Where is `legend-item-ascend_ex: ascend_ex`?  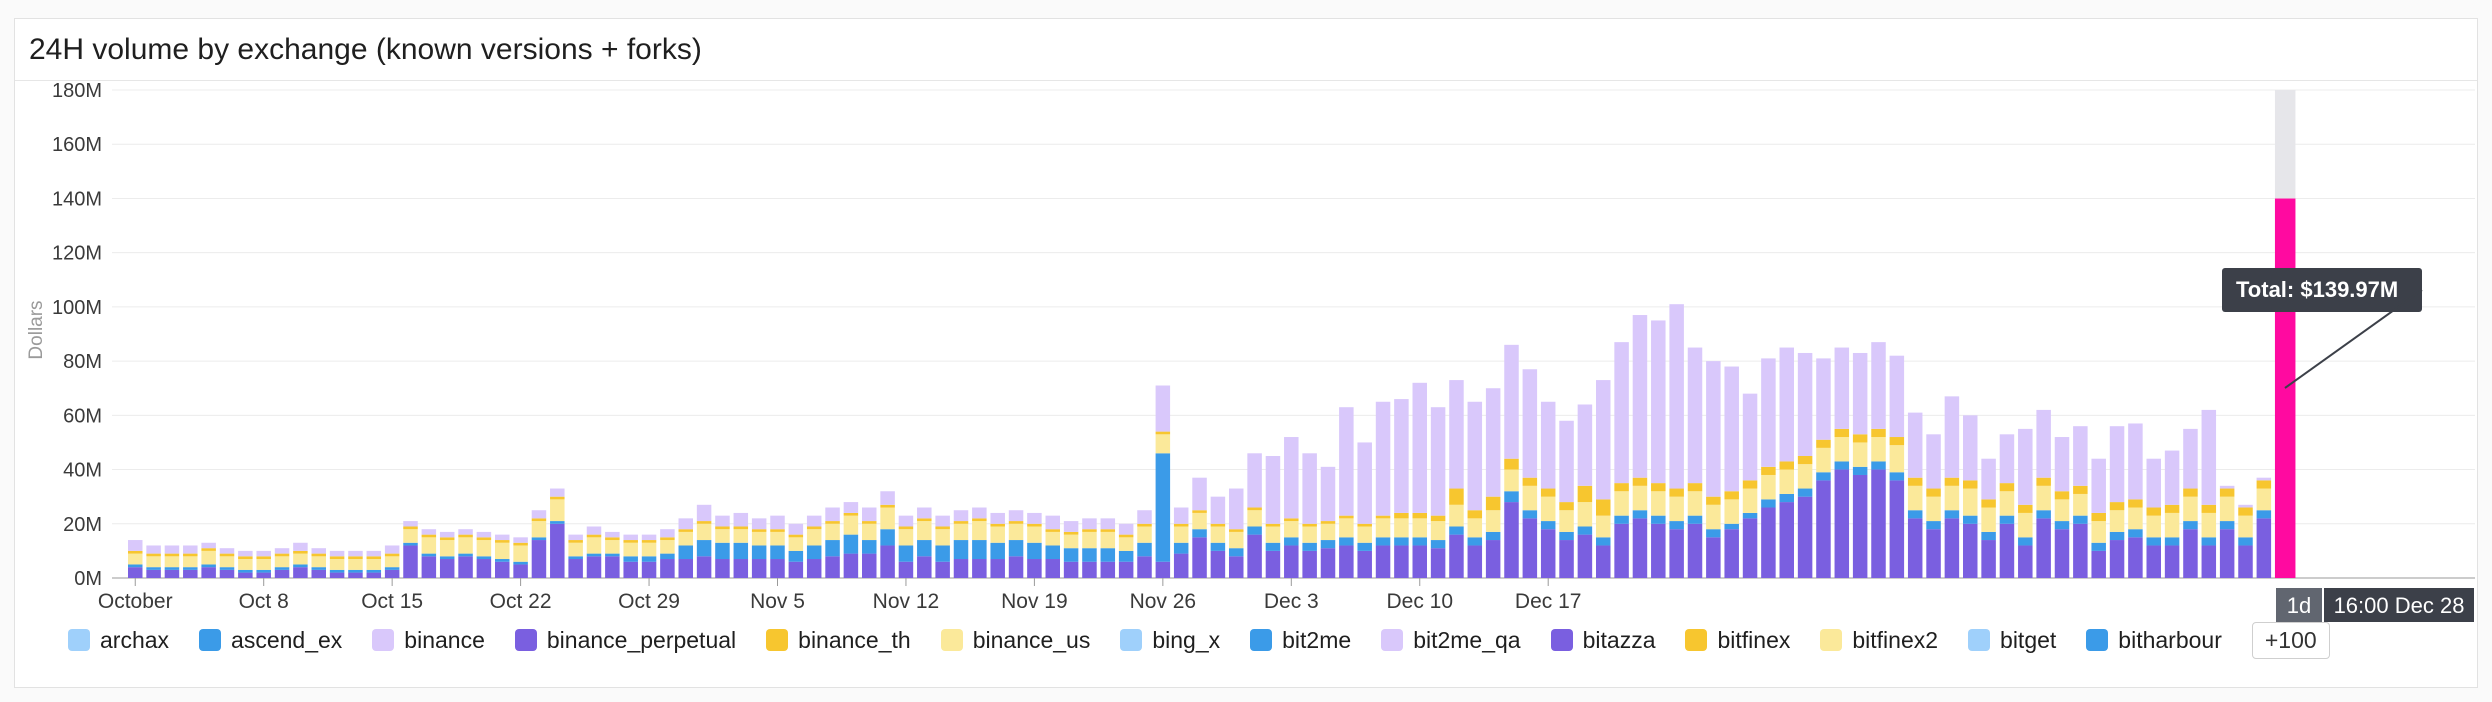 legend-item-ascend_ex: ascend_ex is located at coordinates (270, 640).